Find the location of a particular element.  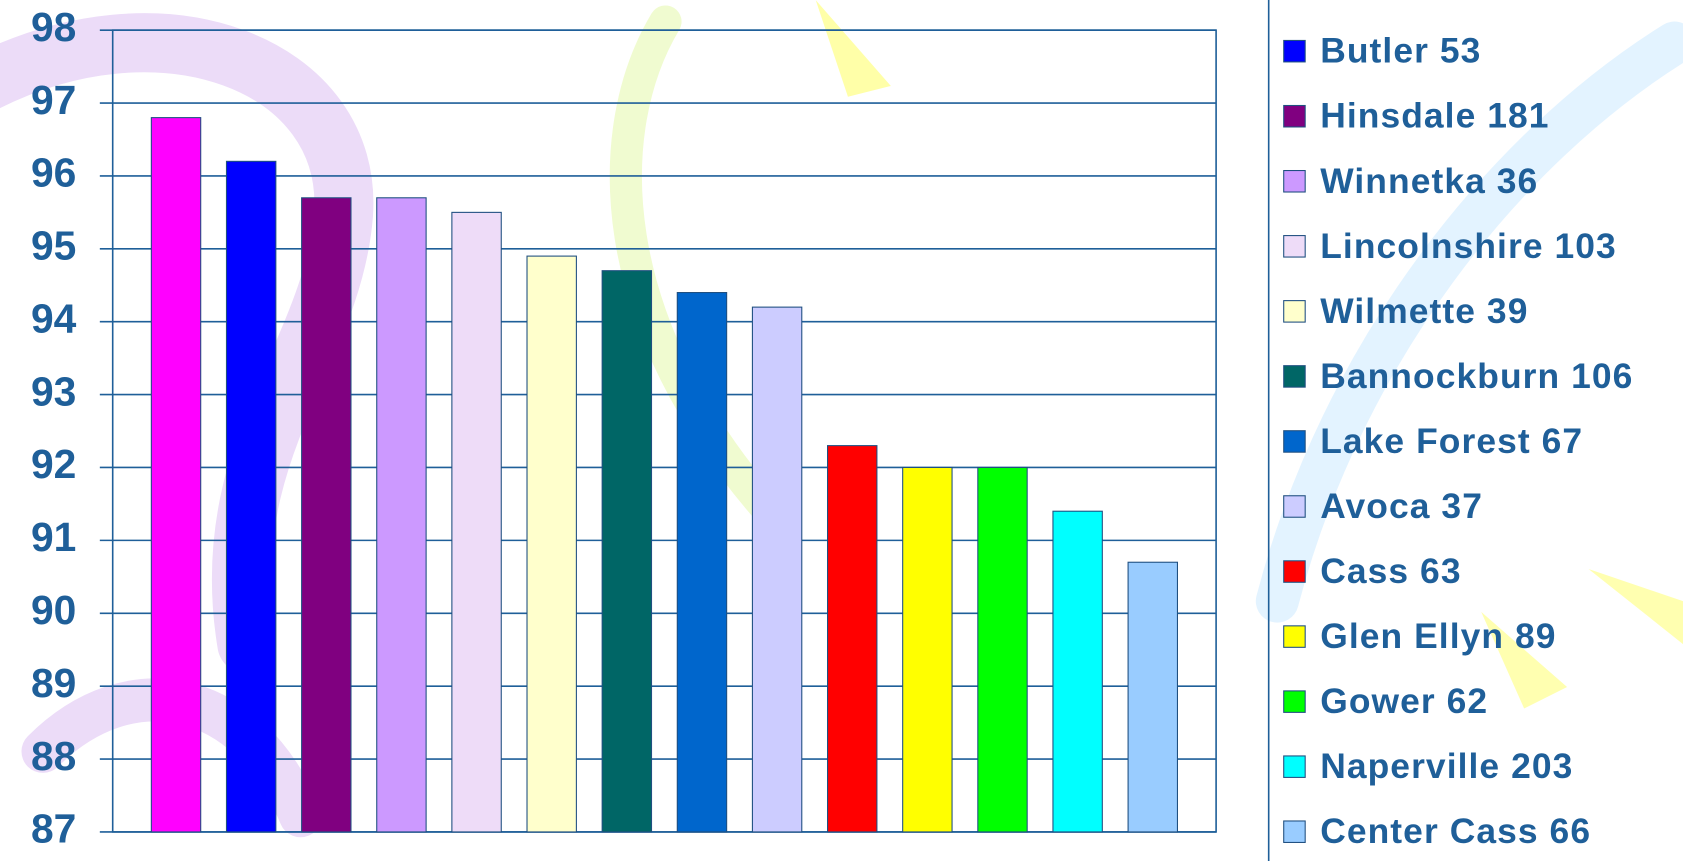

legend-label: Bannockburn 106 is located at coordinates (1476, 376).